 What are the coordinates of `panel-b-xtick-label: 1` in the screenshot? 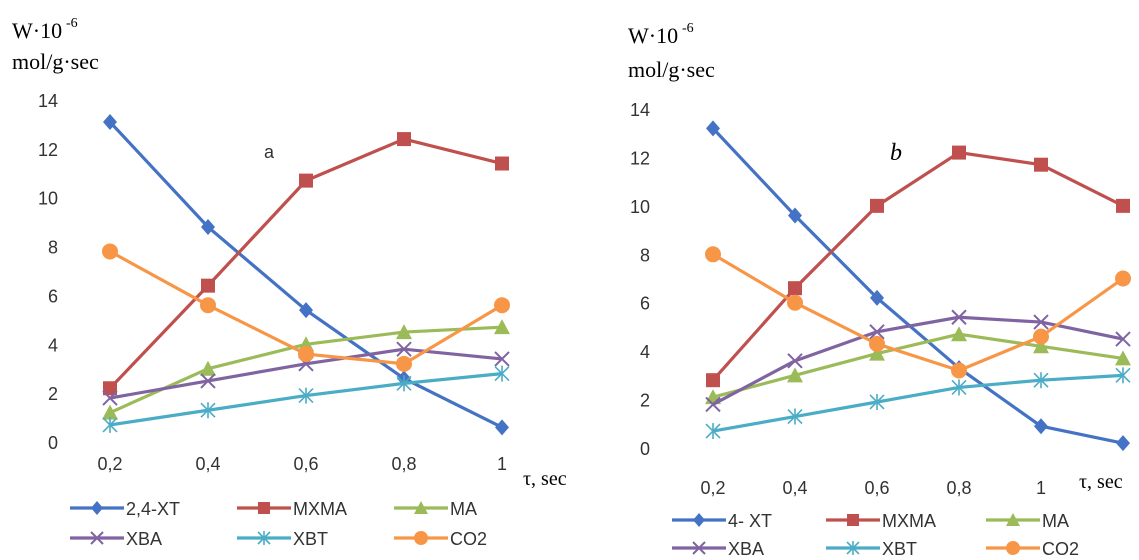 It's located at (1041, 488).